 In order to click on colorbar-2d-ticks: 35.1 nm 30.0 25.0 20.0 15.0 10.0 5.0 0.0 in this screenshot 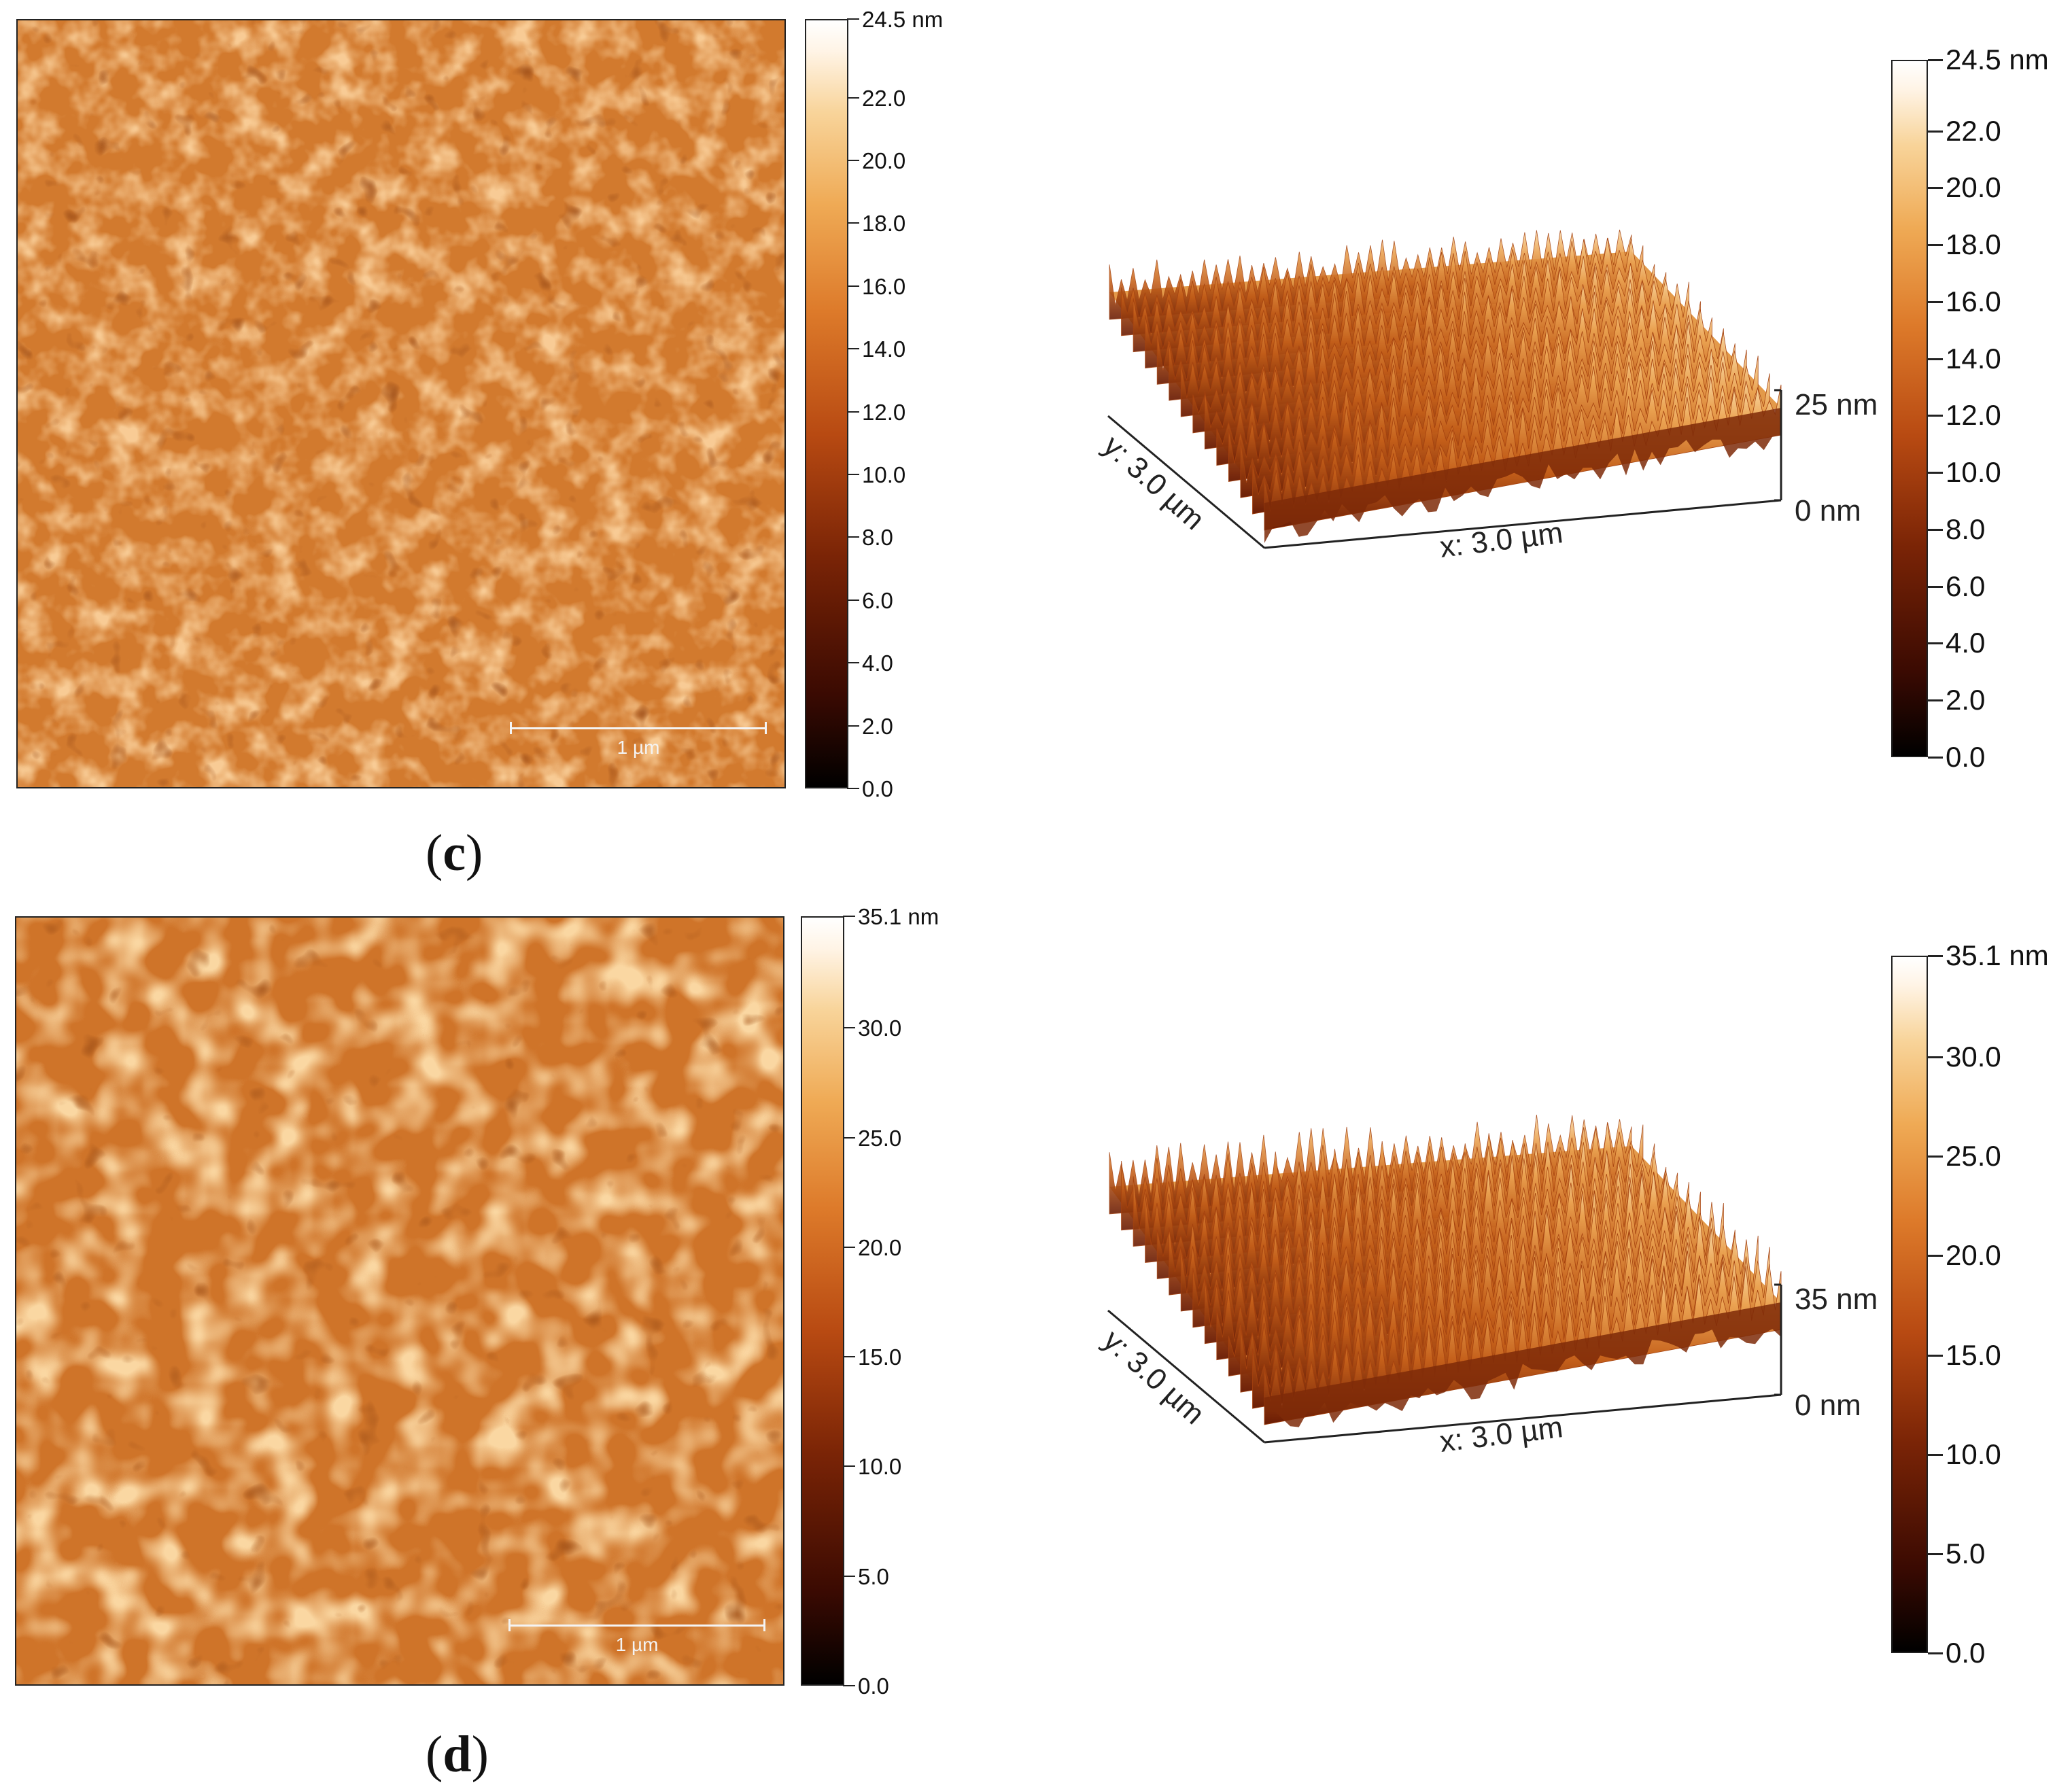, I will do `click(911, 1301)`.